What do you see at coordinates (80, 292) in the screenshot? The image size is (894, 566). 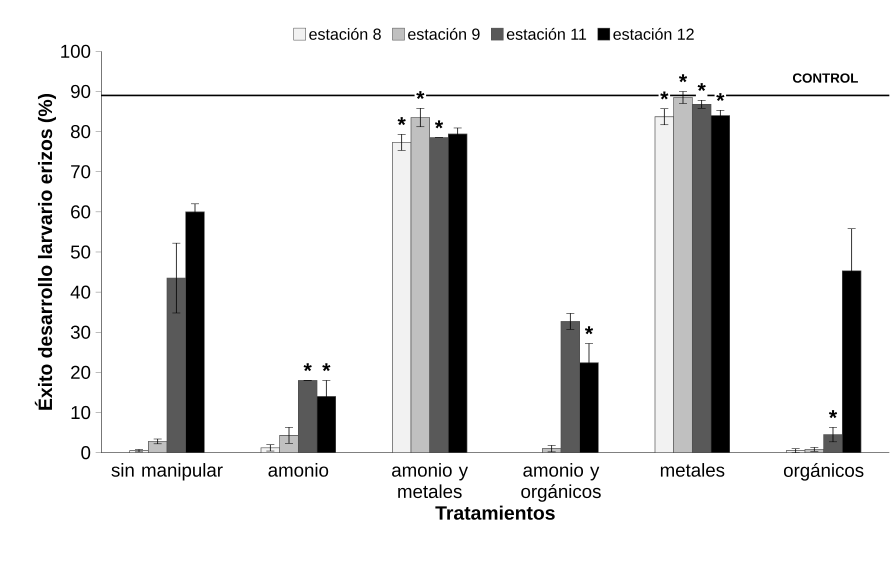 I see `y-tick-label: 40` at bounding box center [80, 292].